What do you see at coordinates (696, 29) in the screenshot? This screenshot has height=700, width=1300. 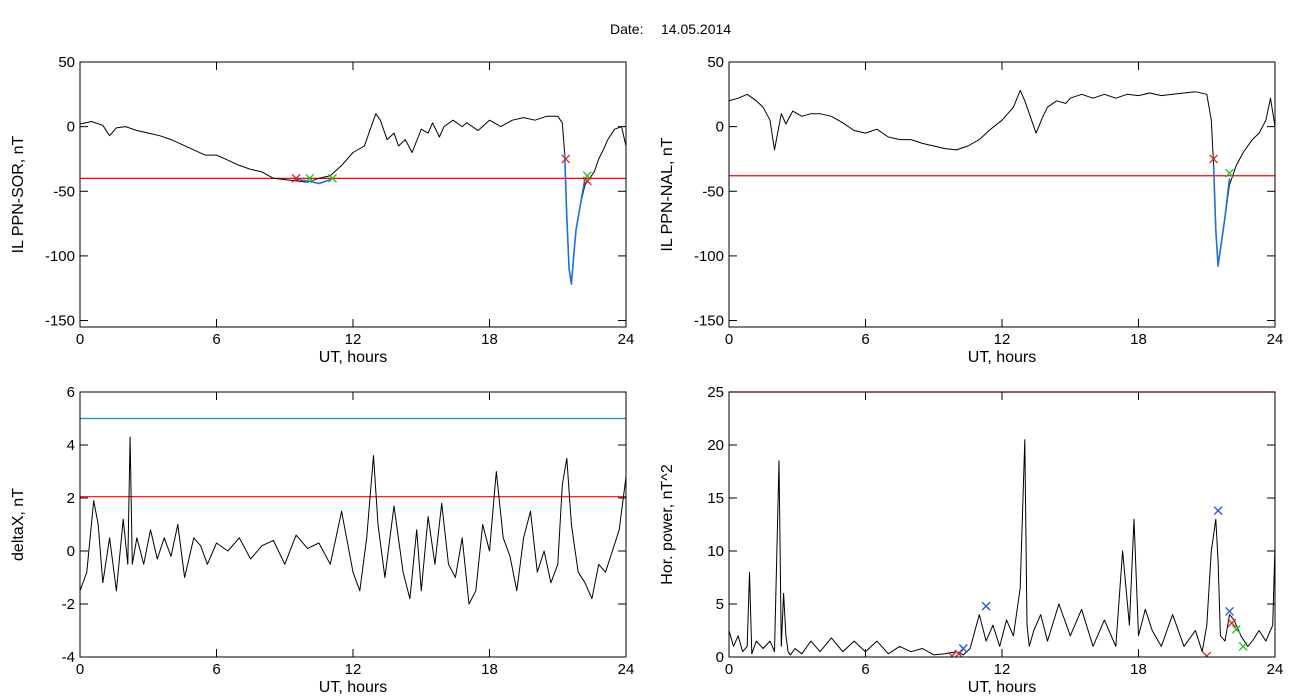 I see `date-value: 14.05.2014` at bounding box center [696, 29].